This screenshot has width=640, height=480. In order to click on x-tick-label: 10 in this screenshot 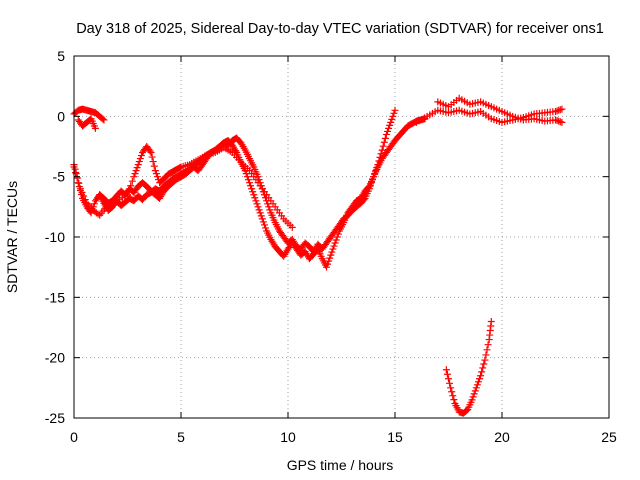, I will do `click(288, 437)`.